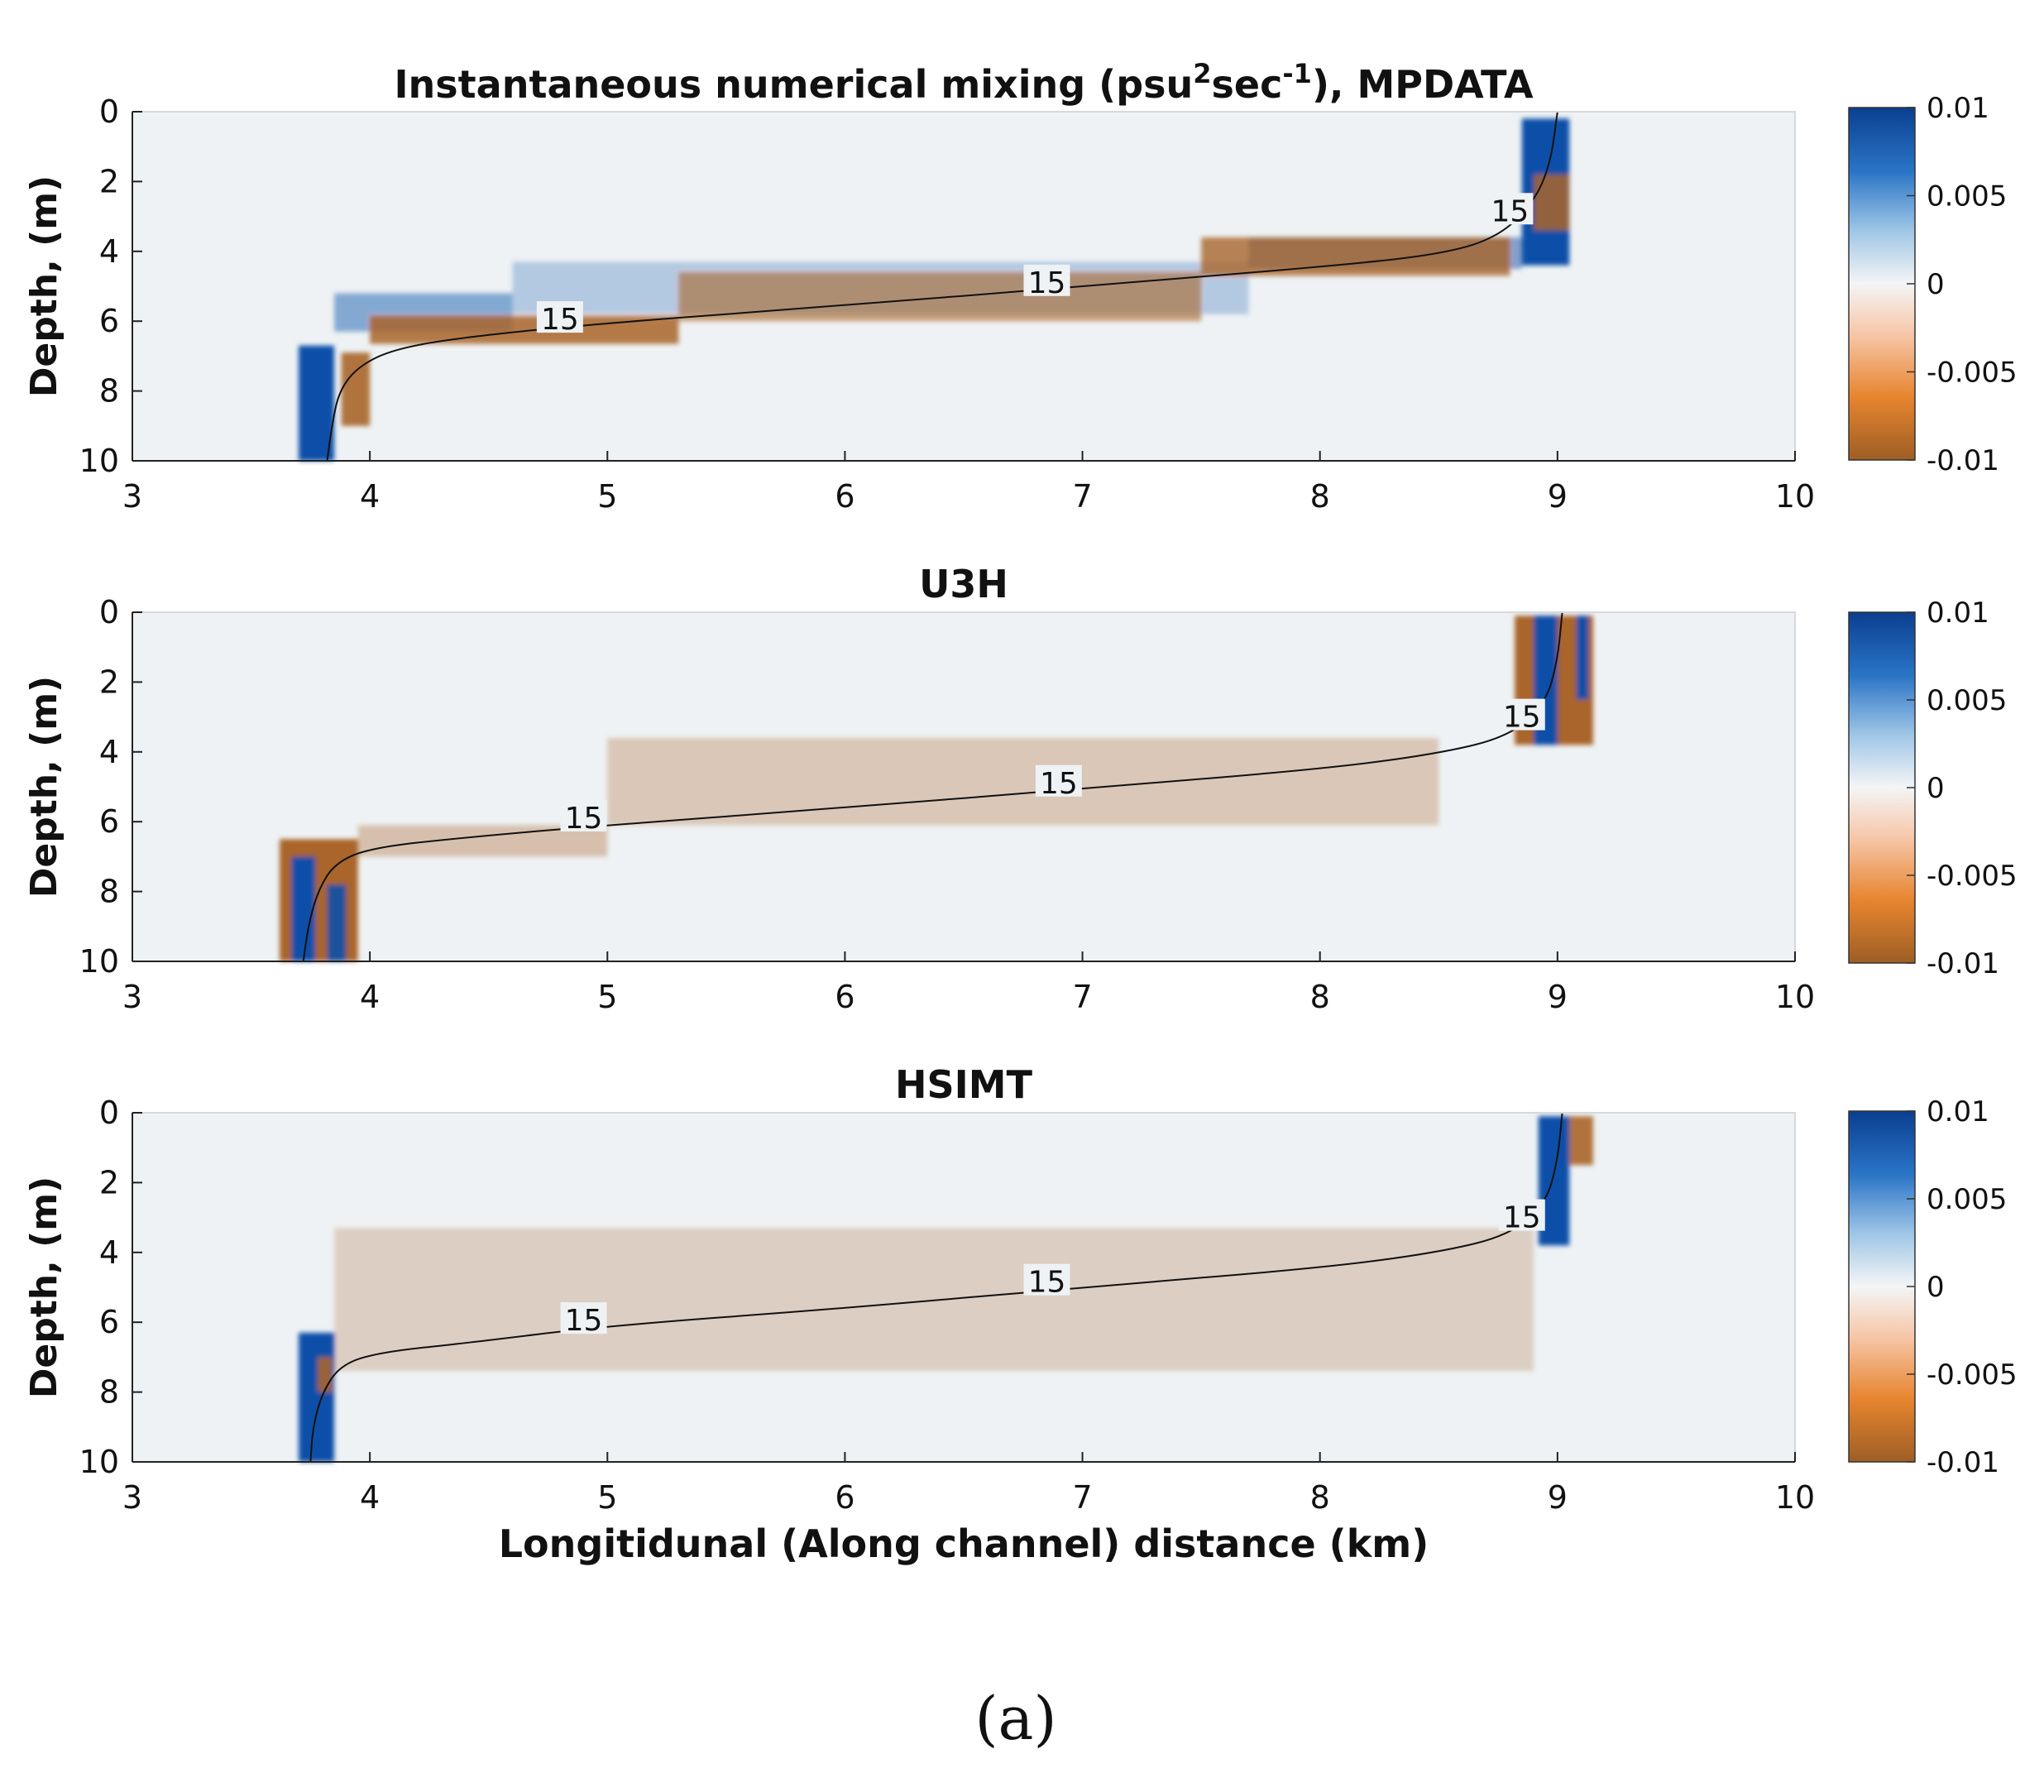 Image resolution: width=2044 pixels, height=1792 pixels. Describe the element at coordinates (964, 1084) in the screenshot. I see `panel-title: HSIMT` at that location.